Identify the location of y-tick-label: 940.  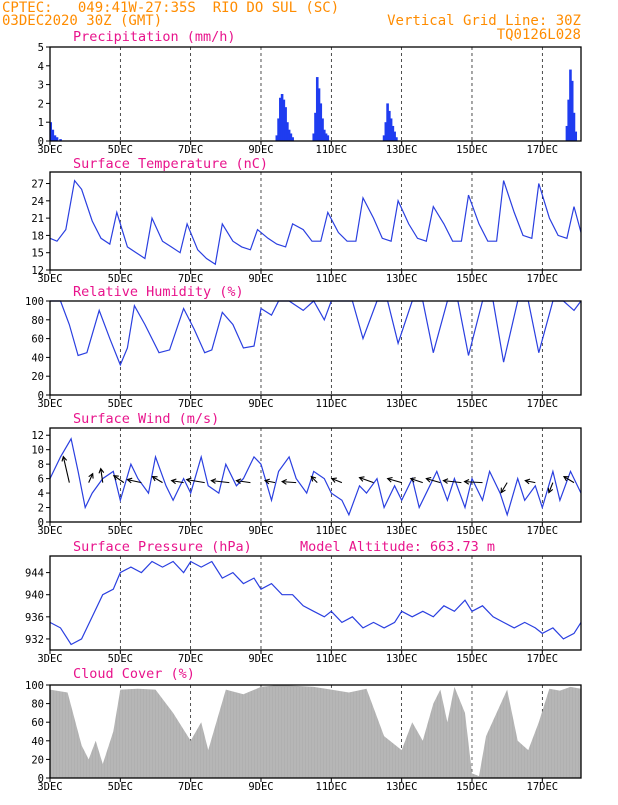
(34, 596).